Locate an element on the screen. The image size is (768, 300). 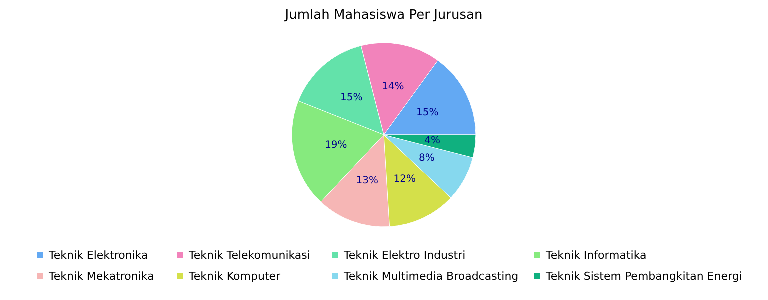
legend-label: Teknik Elektro Industri is located at coordinates (404, 255).